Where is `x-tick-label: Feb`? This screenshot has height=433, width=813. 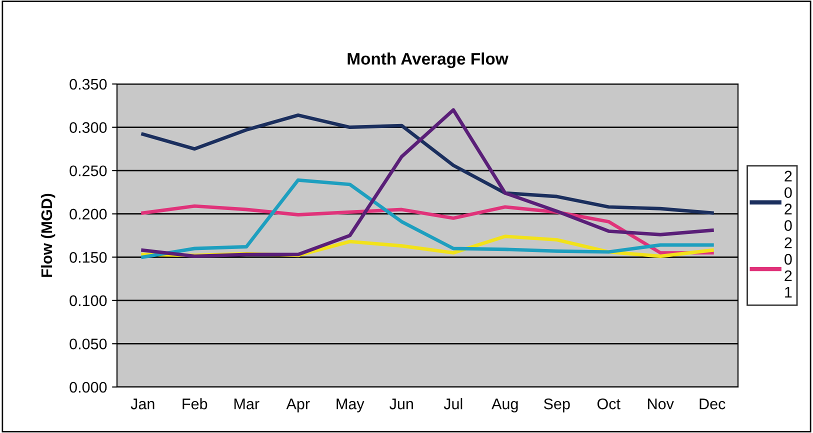 x-tick-label: Feb is located at coordinates (195, 404).